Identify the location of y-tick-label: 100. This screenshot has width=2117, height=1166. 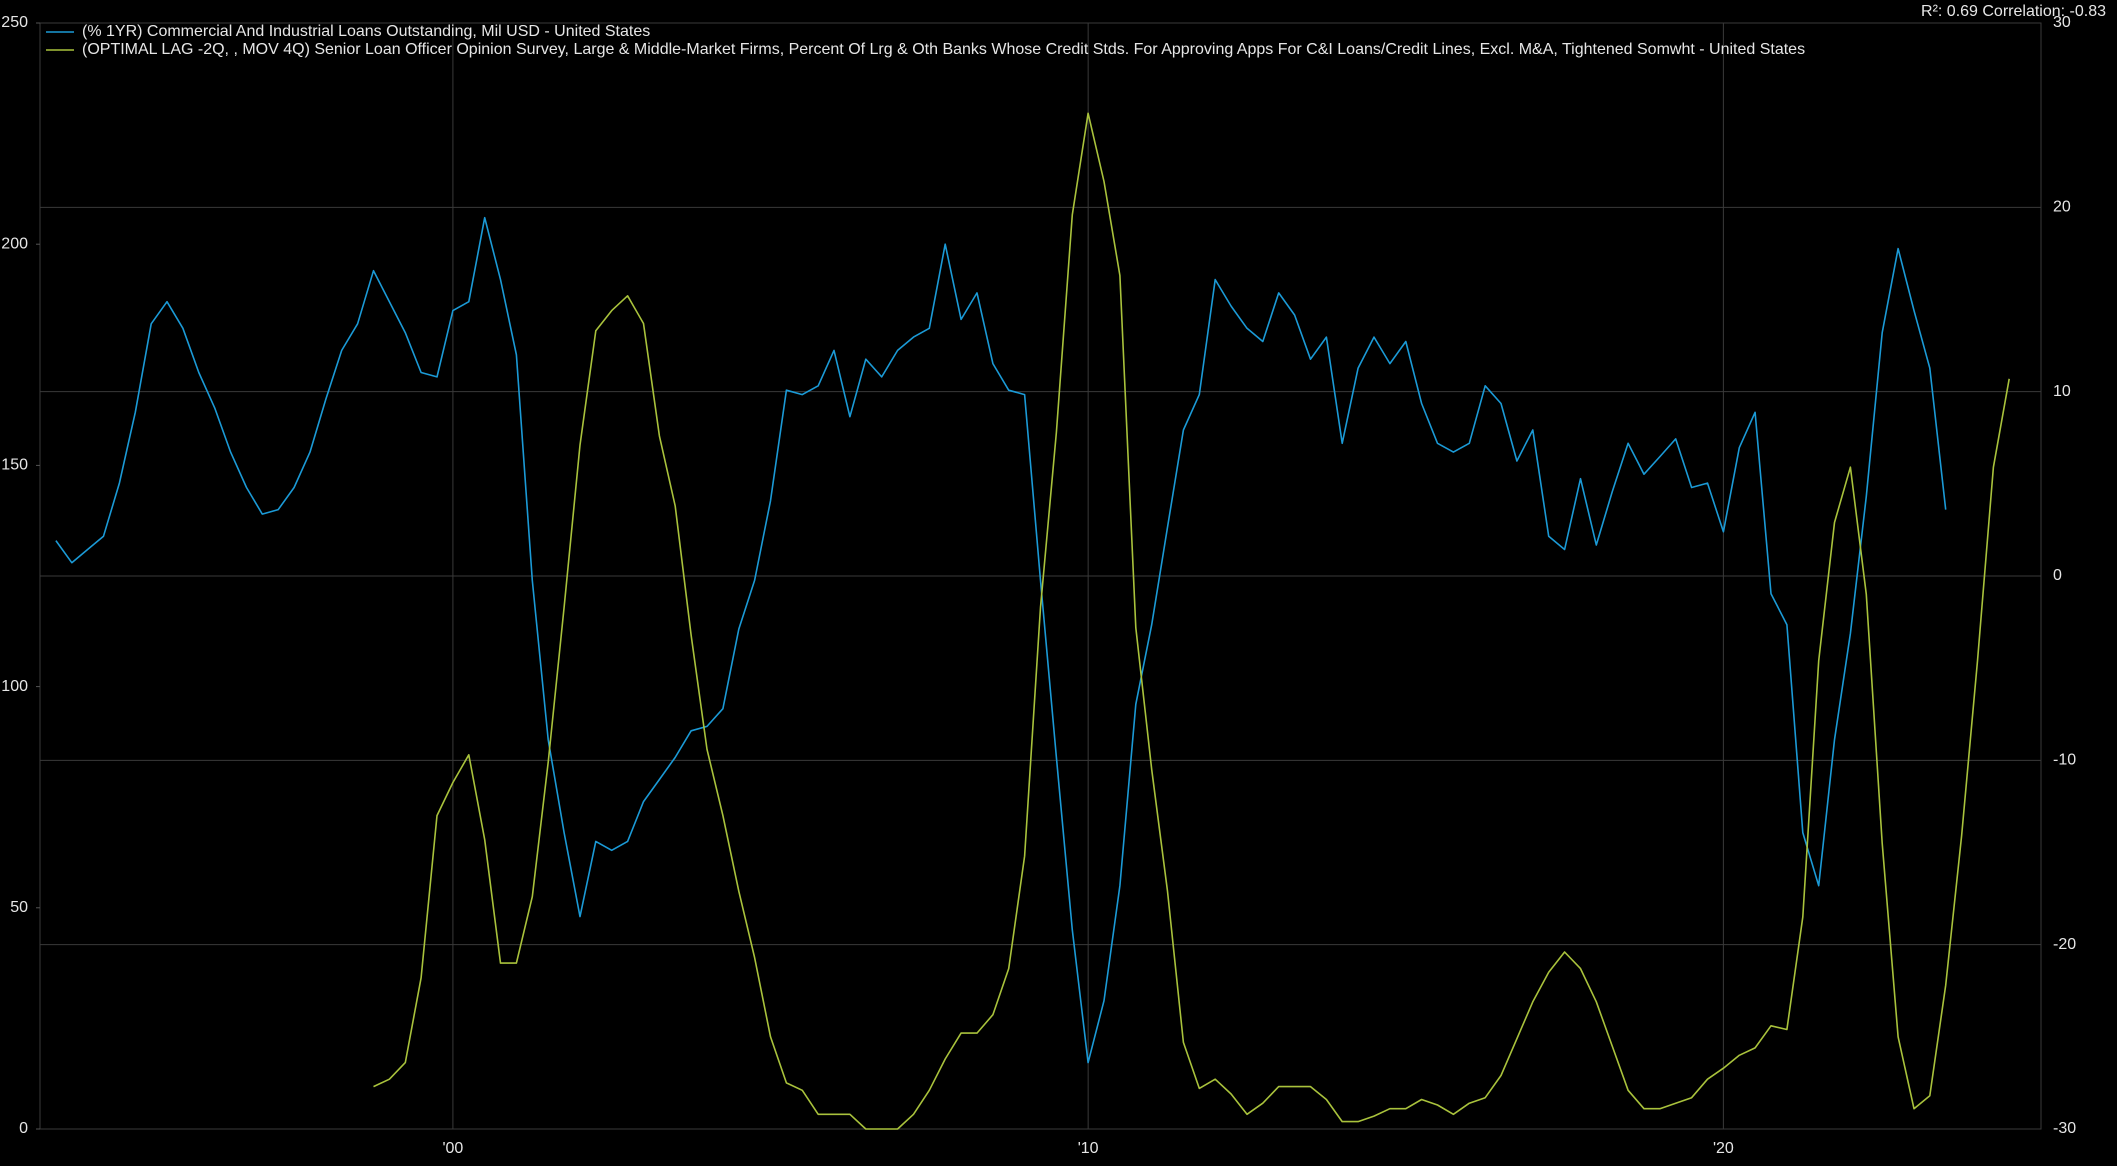
(14, 686).